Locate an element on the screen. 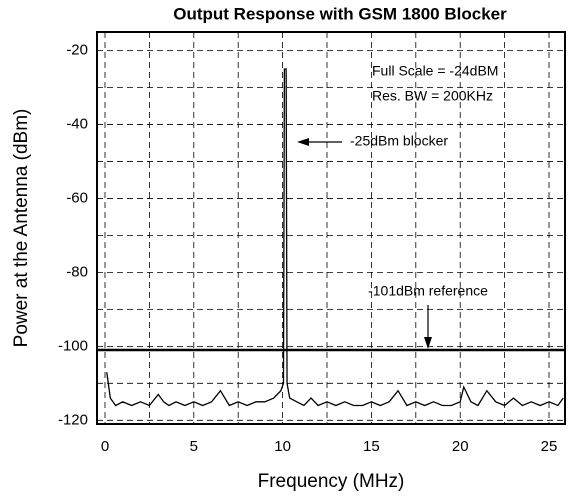 The height and width of the screenshot is (497, 581). y-tick-label: -20 is located at coordinates (77, 49).